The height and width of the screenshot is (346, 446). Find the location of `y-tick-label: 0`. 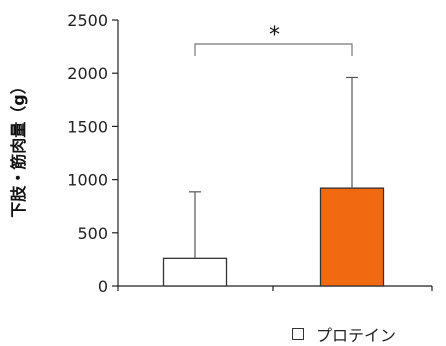

y-tick-label: 0 is located at coordinates (103, 286).